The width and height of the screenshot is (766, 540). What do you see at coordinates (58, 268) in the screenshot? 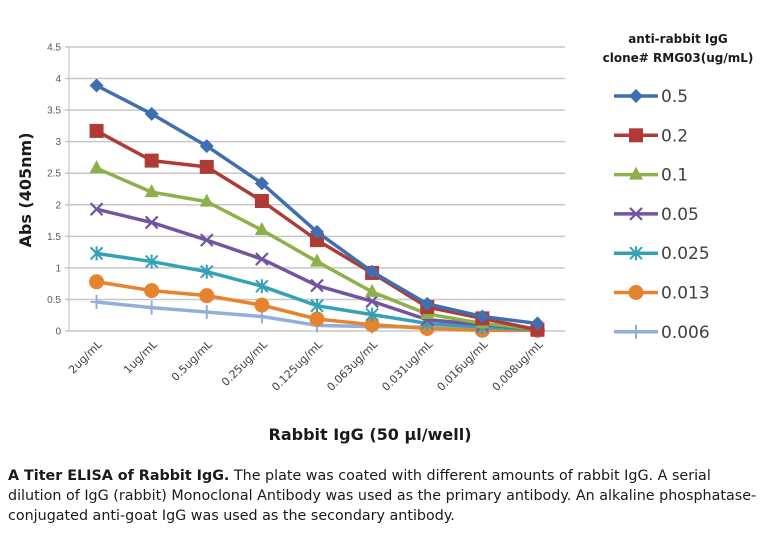
I see `y-tick-label: 1` at bounding box center [58, 268].